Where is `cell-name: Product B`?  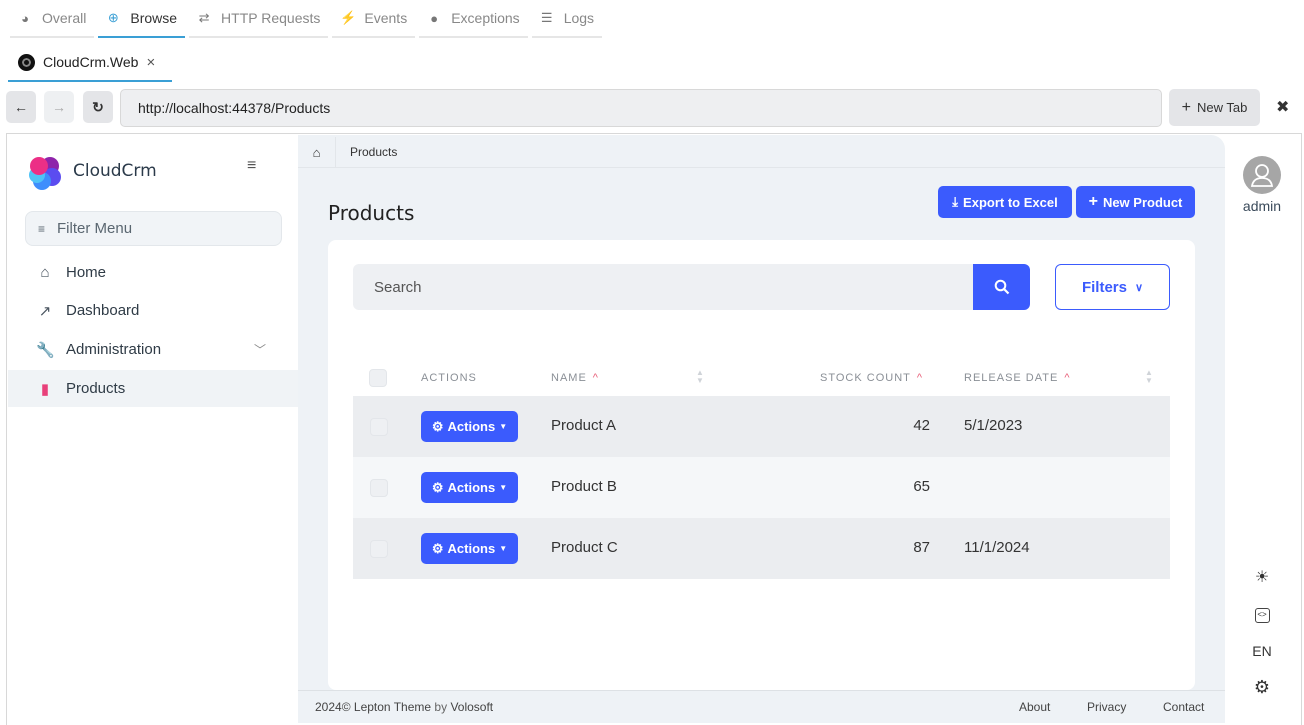 cell-name: Product B is located at coordinates (584, 486).